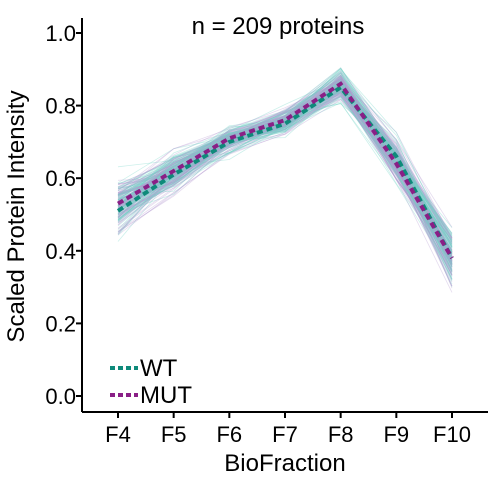  I want to click on x-tick-label: F4, so click(118, 434).